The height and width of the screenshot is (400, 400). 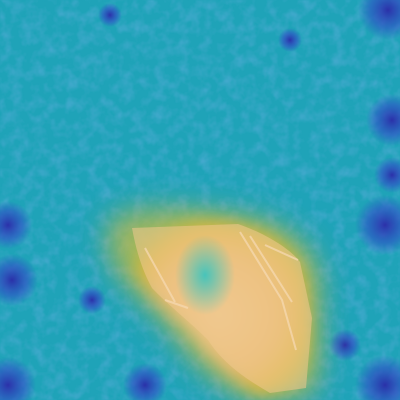 I want to click on inner-cool-region, so click(x=205, y=275).